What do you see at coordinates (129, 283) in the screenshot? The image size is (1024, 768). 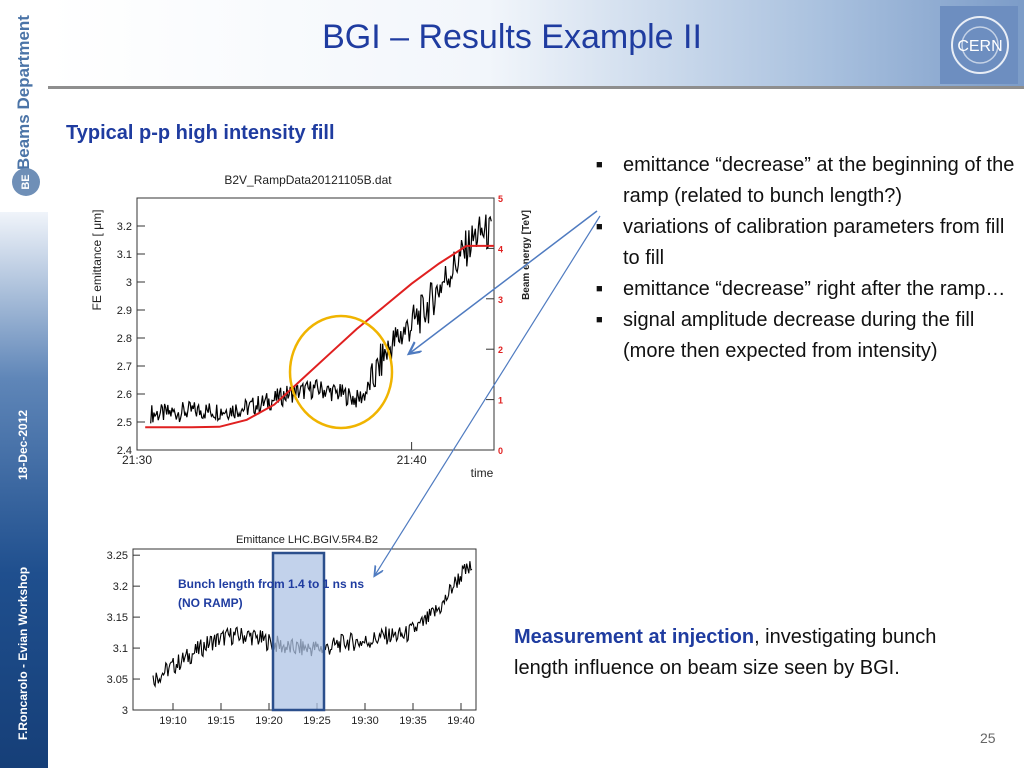 I see `chart1-ytick-label: 3` at bounding box center [129, 283].